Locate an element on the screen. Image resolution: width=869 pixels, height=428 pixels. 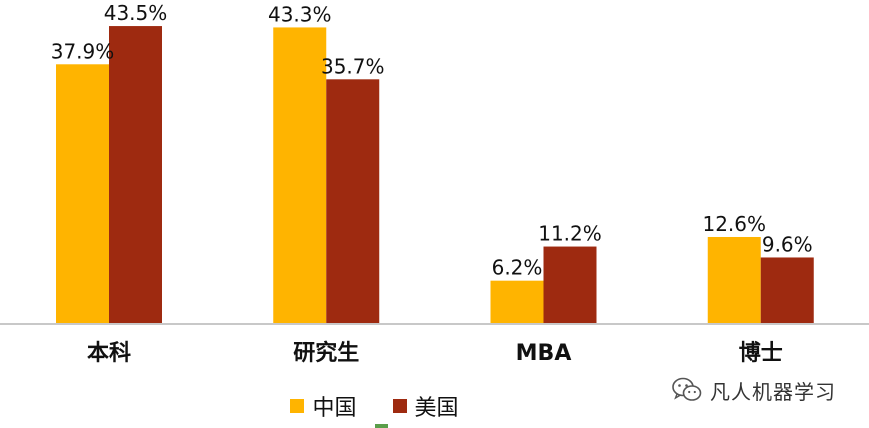
value-label-china-3: 12.6% is located at coordinates (734, 224).